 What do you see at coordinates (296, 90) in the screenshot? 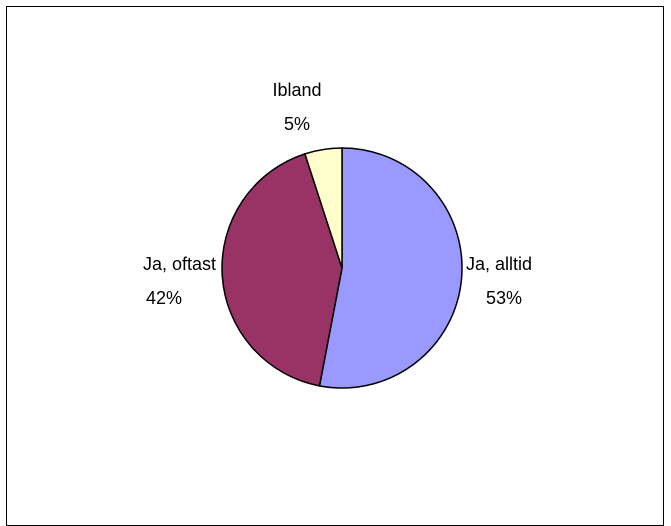
I see `slice-label-3: Ibland` at bounding box center [296, 90].